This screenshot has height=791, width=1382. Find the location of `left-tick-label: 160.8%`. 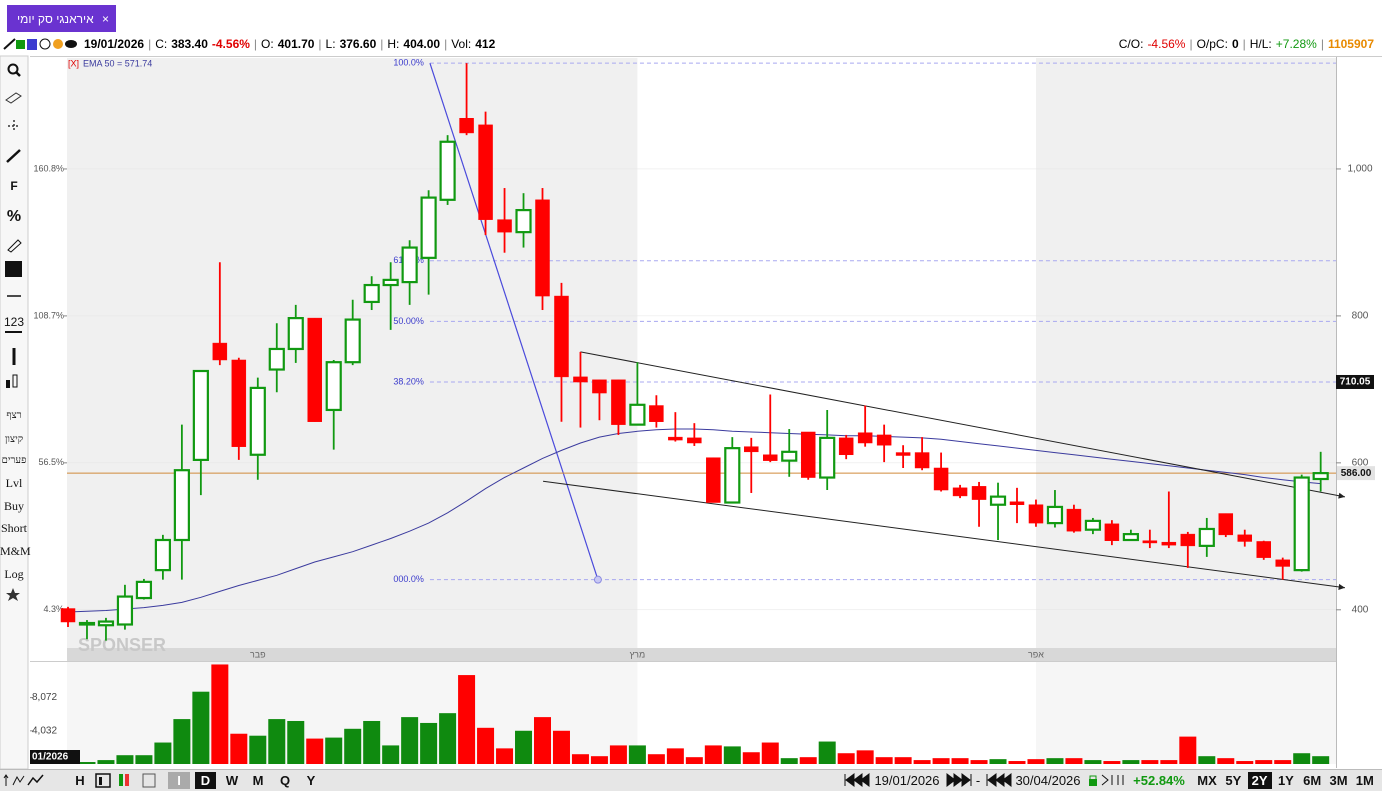

left-tick-label: 160.8% is located at coordinates (48, 168).